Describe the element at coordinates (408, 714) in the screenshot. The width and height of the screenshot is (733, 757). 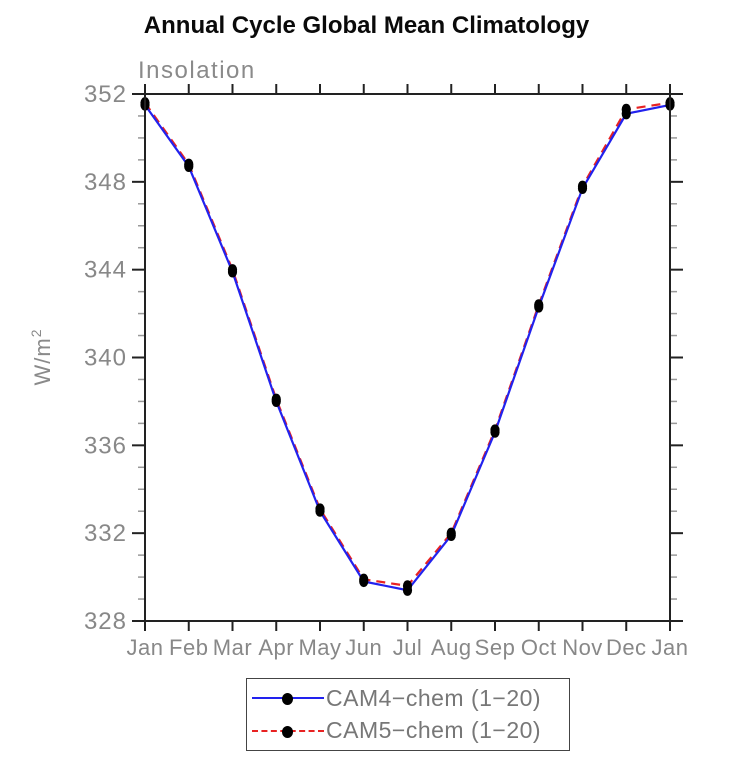
I see `legend: CAM4−chem (1−20) CAM5−chem (1−20)` at that location.